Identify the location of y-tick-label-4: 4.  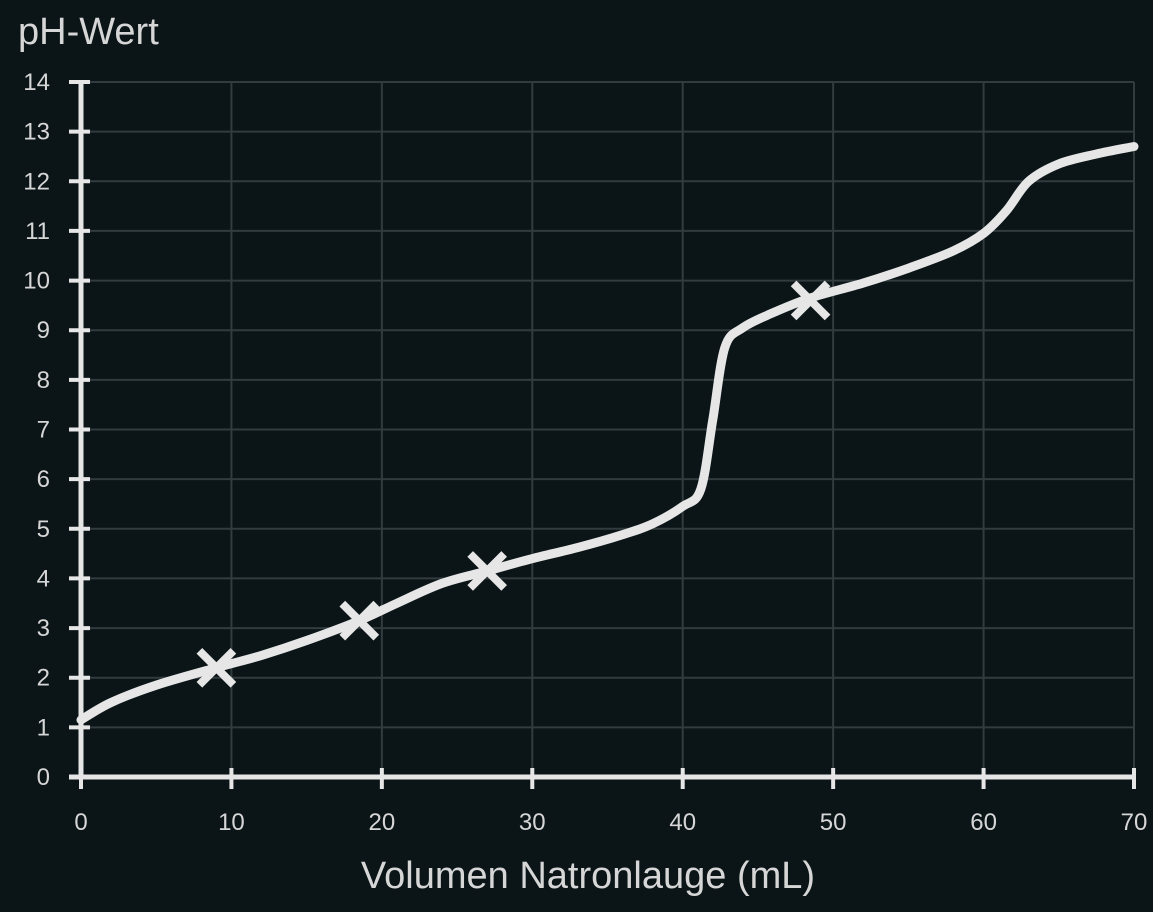
(43, 578).